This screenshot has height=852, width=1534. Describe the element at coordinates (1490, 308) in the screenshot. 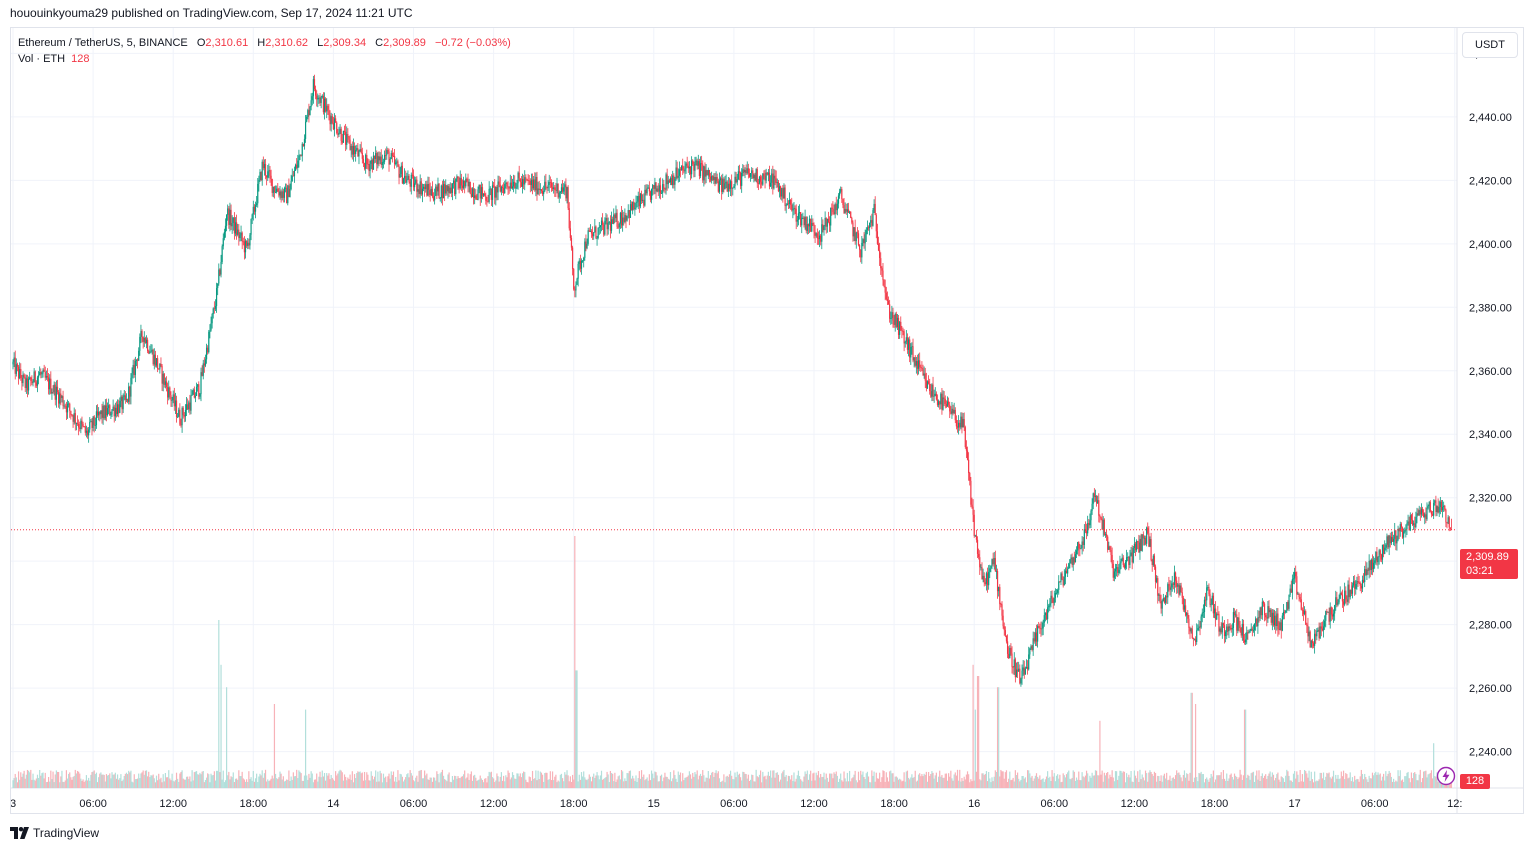

I see `y-tick-label: 2,380.00` at that location.